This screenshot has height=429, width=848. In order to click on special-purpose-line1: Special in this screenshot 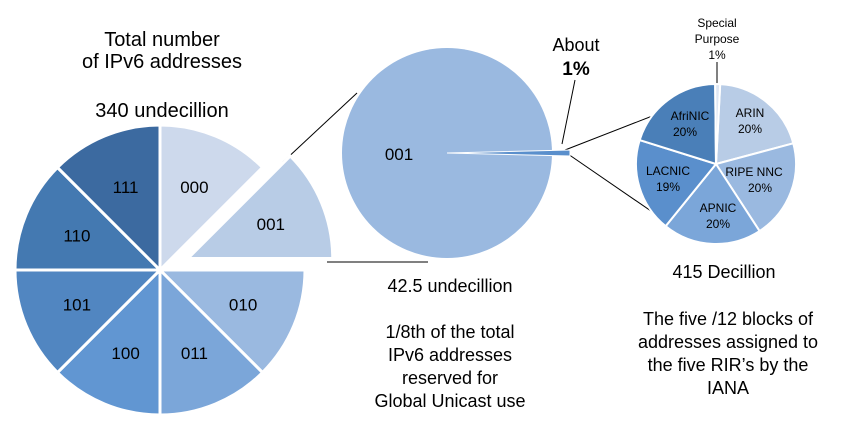, I will do `click(716, 23)`.